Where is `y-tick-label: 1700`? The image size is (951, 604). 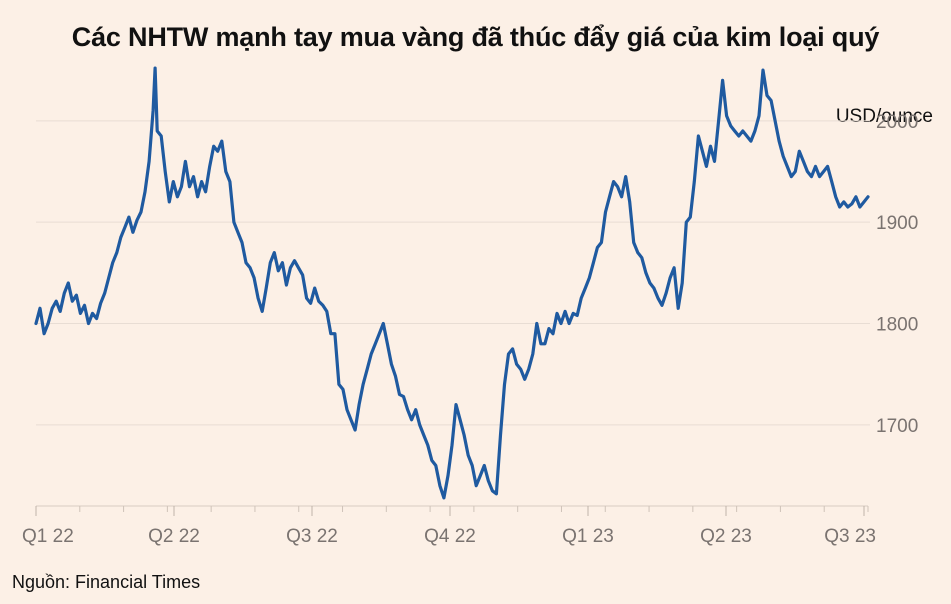
y-tick-label: 1700 is located at coordinates (897, 426).